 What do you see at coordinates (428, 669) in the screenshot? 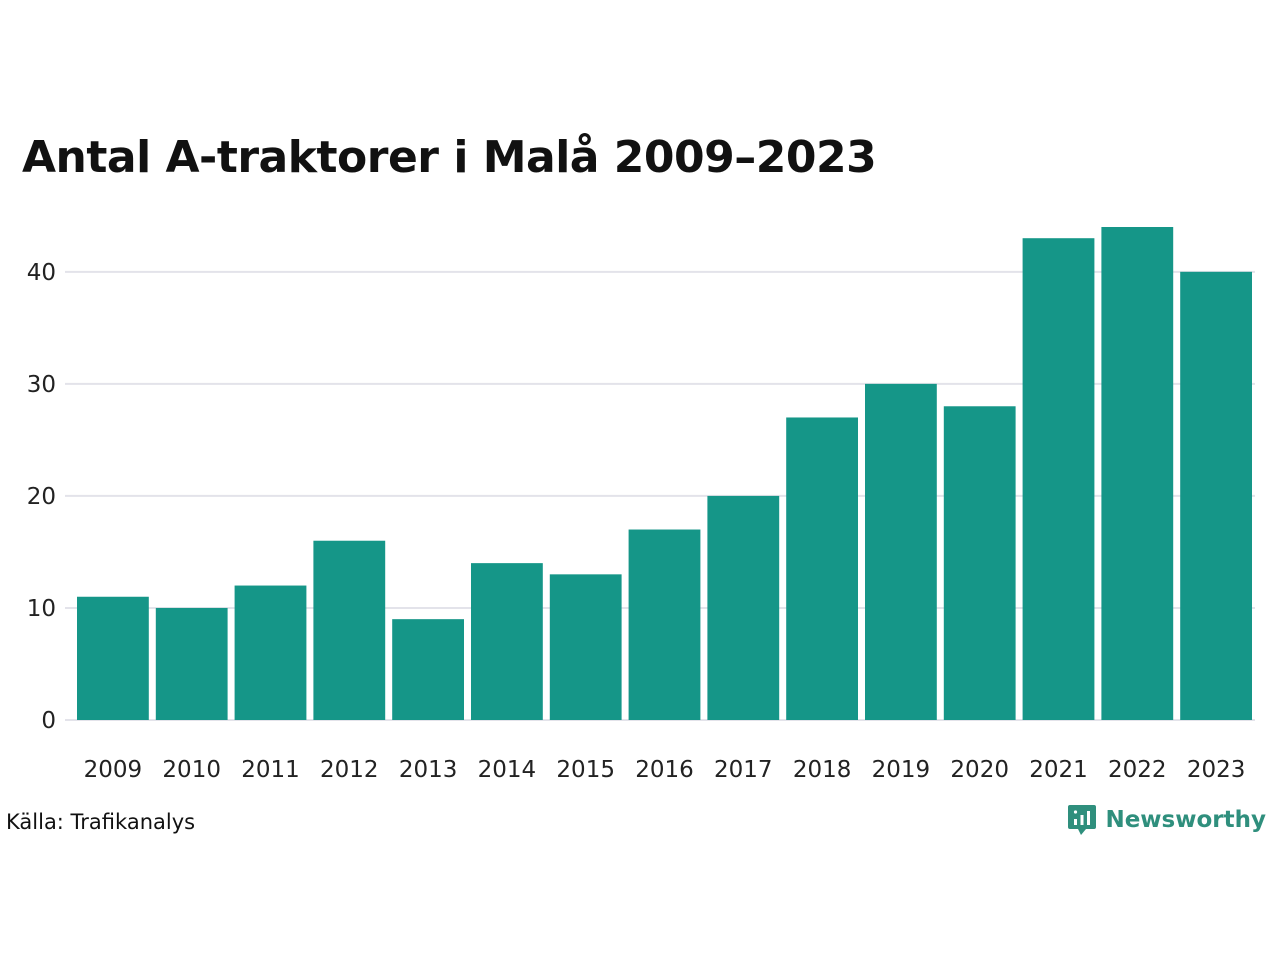
I see `bar-2013` at bounding box center [428, 669].